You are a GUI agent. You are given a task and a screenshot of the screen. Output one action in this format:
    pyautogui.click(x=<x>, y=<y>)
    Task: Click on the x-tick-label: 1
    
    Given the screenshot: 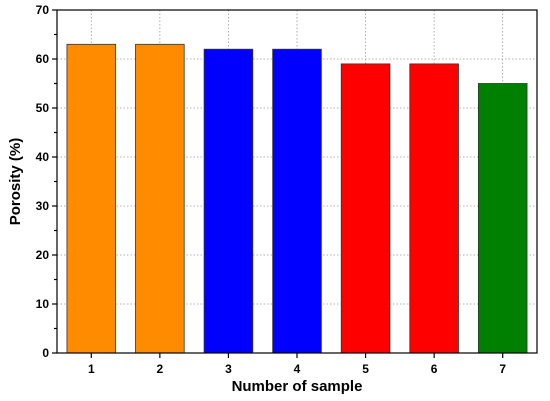 What is the action you would take?
    pyautogui.click(x=91, y=369)
    